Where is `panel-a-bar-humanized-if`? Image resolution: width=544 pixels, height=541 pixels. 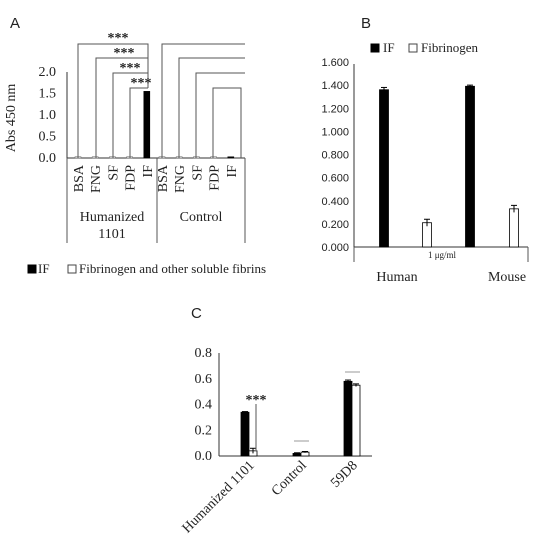
panel-a-bar-humanized-if is located at coordinates (147, 125).